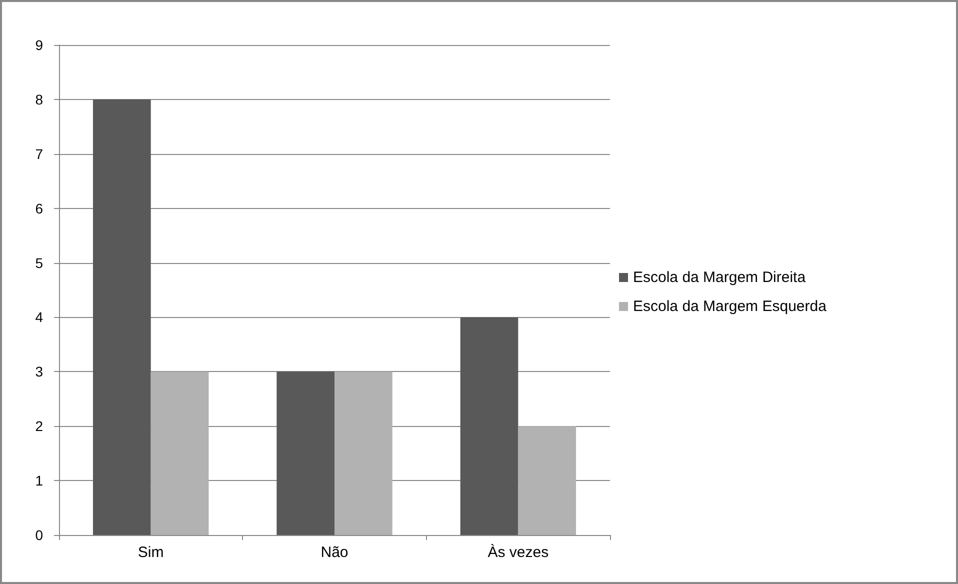  I want to click on legend-label: Escola da Margem Esquerda, so click(730, 306).